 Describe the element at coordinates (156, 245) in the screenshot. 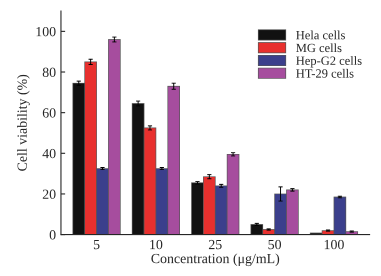

I see `x-tick-label: 10` at that location.